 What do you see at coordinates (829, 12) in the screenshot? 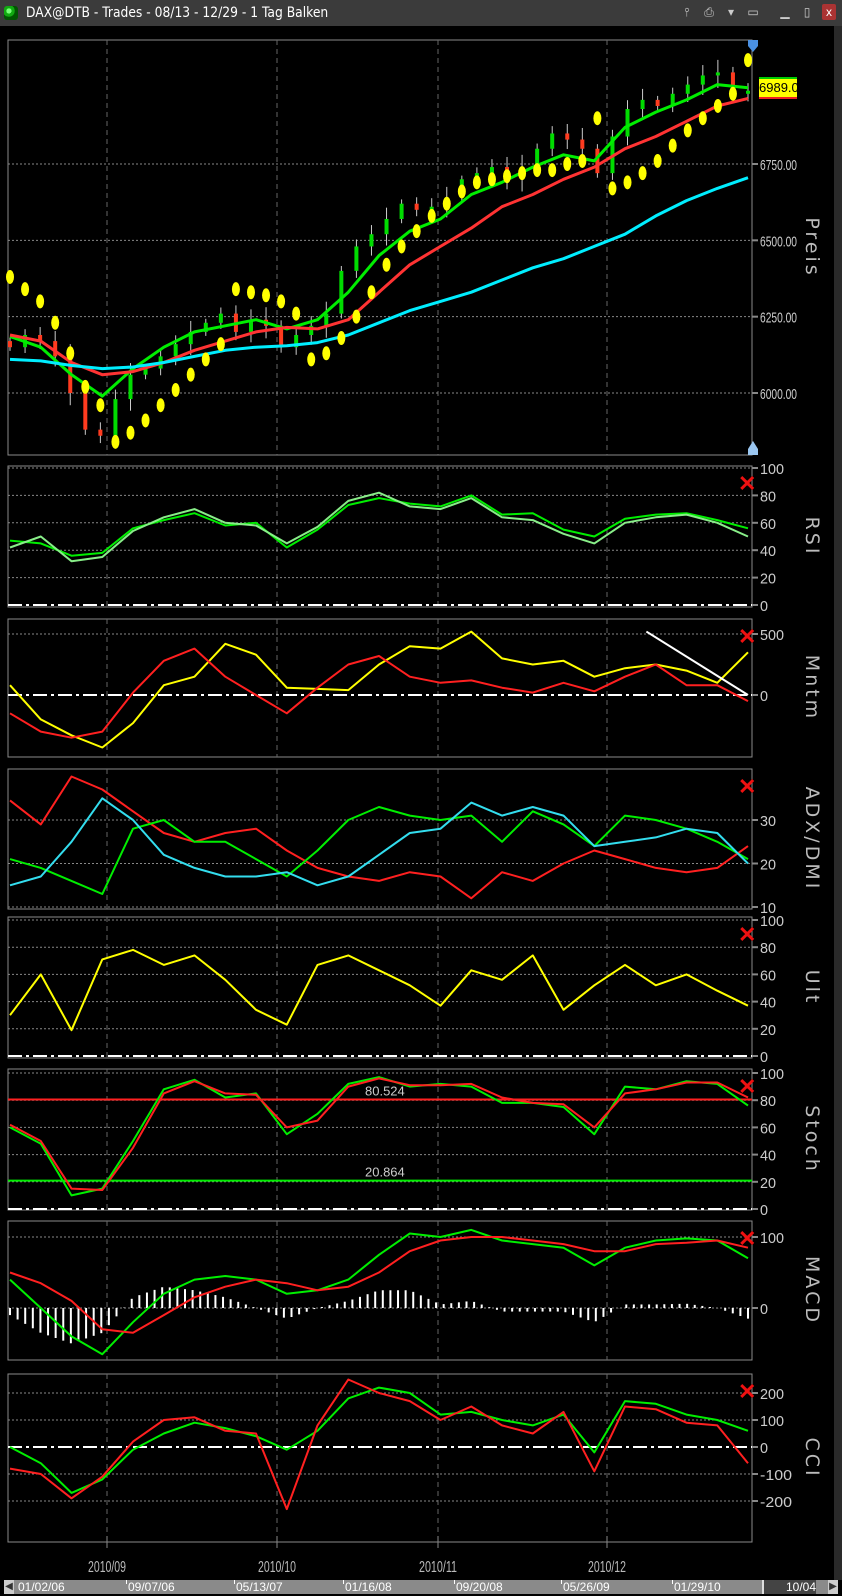
I see `close-icon: x` at bounding box center [829, 12].